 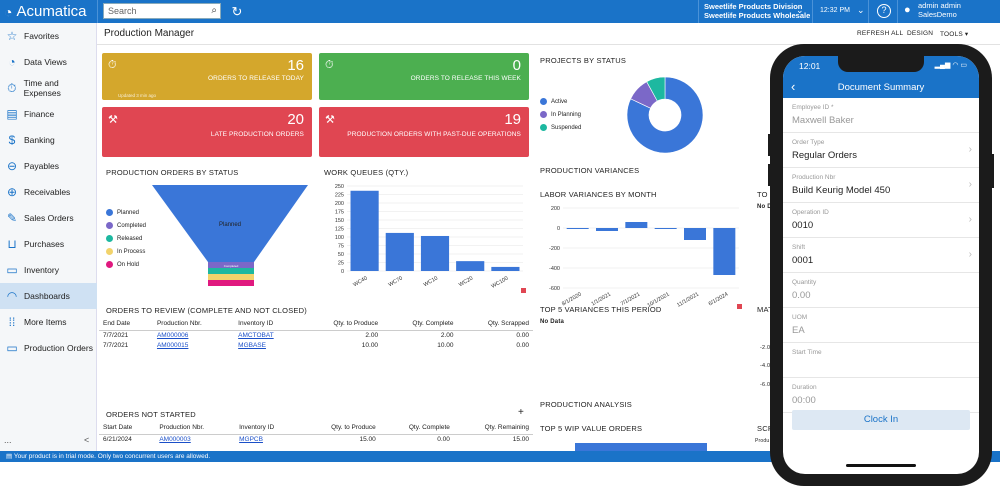 I want to click on mobile-field-production-nbr: Production Nbr Build Keurig Model 450 ›, so click(x=881, y=185).